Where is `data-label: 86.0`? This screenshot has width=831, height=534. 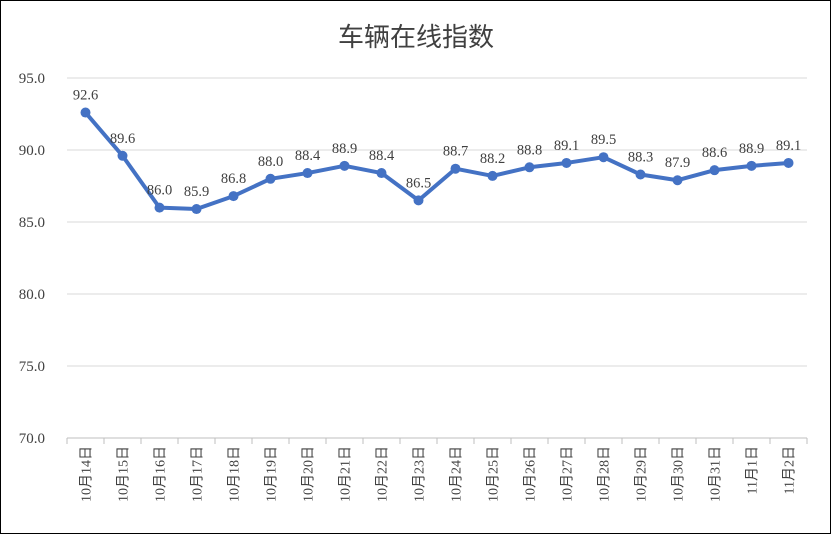
data-label: 86.0 is located at coordinates (159, 191).